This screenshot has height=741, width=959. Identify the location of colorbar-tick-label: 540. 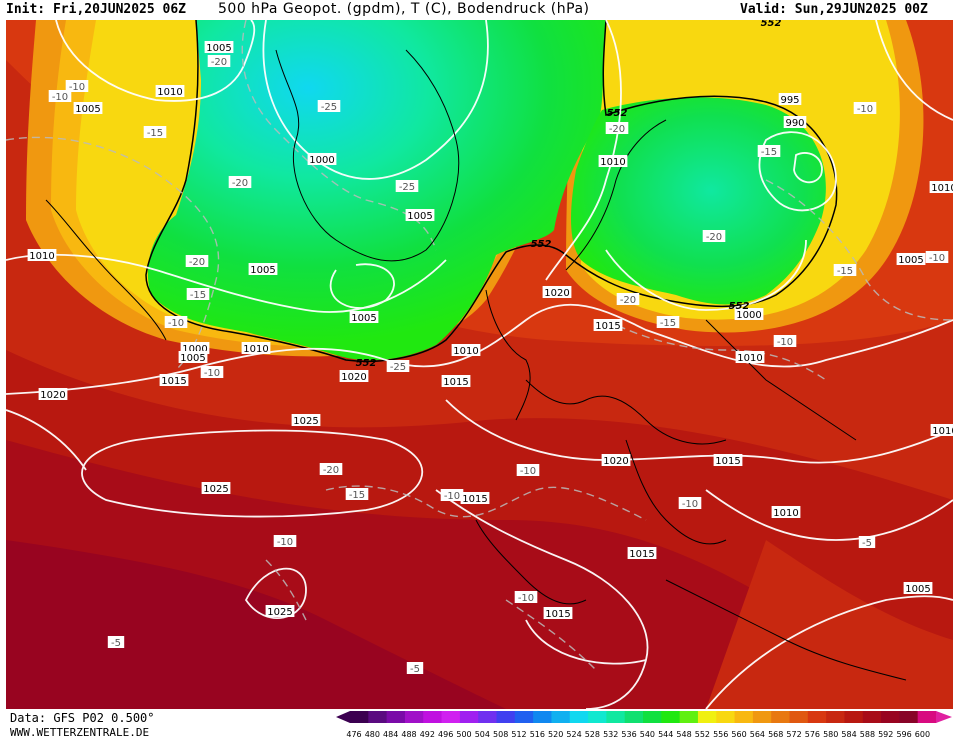
(647, 734).